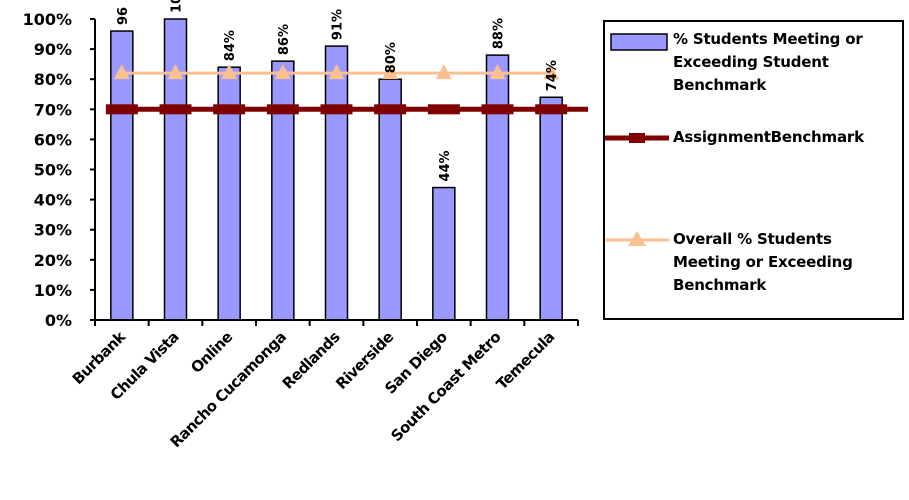  What do you see at coordinates (230, 45) in the screenshot?
I see `bar-data-label: 84%` at bounding box center [230, 45].